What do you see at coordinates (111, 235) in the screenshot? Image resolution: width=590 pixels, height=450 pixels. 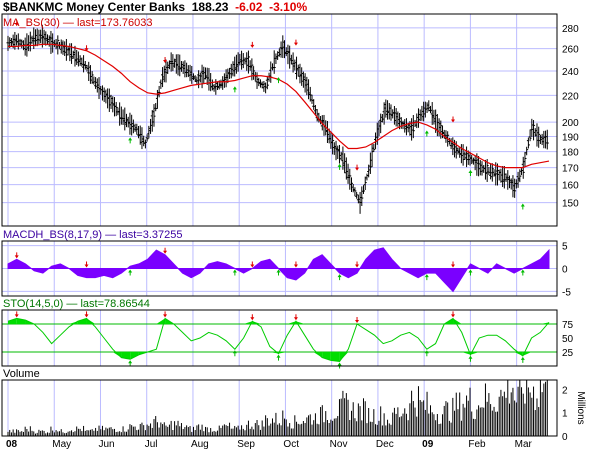 I see `macd-dash-icon: —` at bounding box center [111, 235].